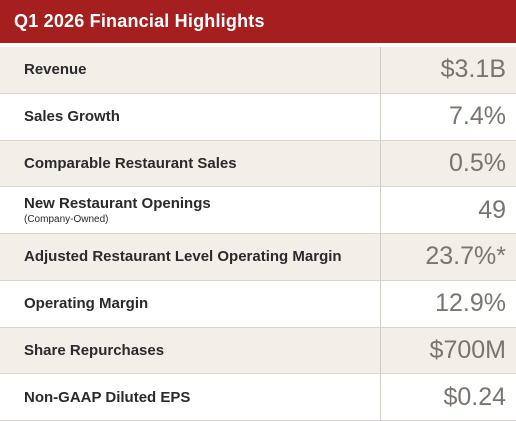 The width and height of the screenshot is (516, 421). What do you see at coordinates (477, 116) in the screenshot?
I see `row-value: 7.4%` at bounding box center [477, 116].